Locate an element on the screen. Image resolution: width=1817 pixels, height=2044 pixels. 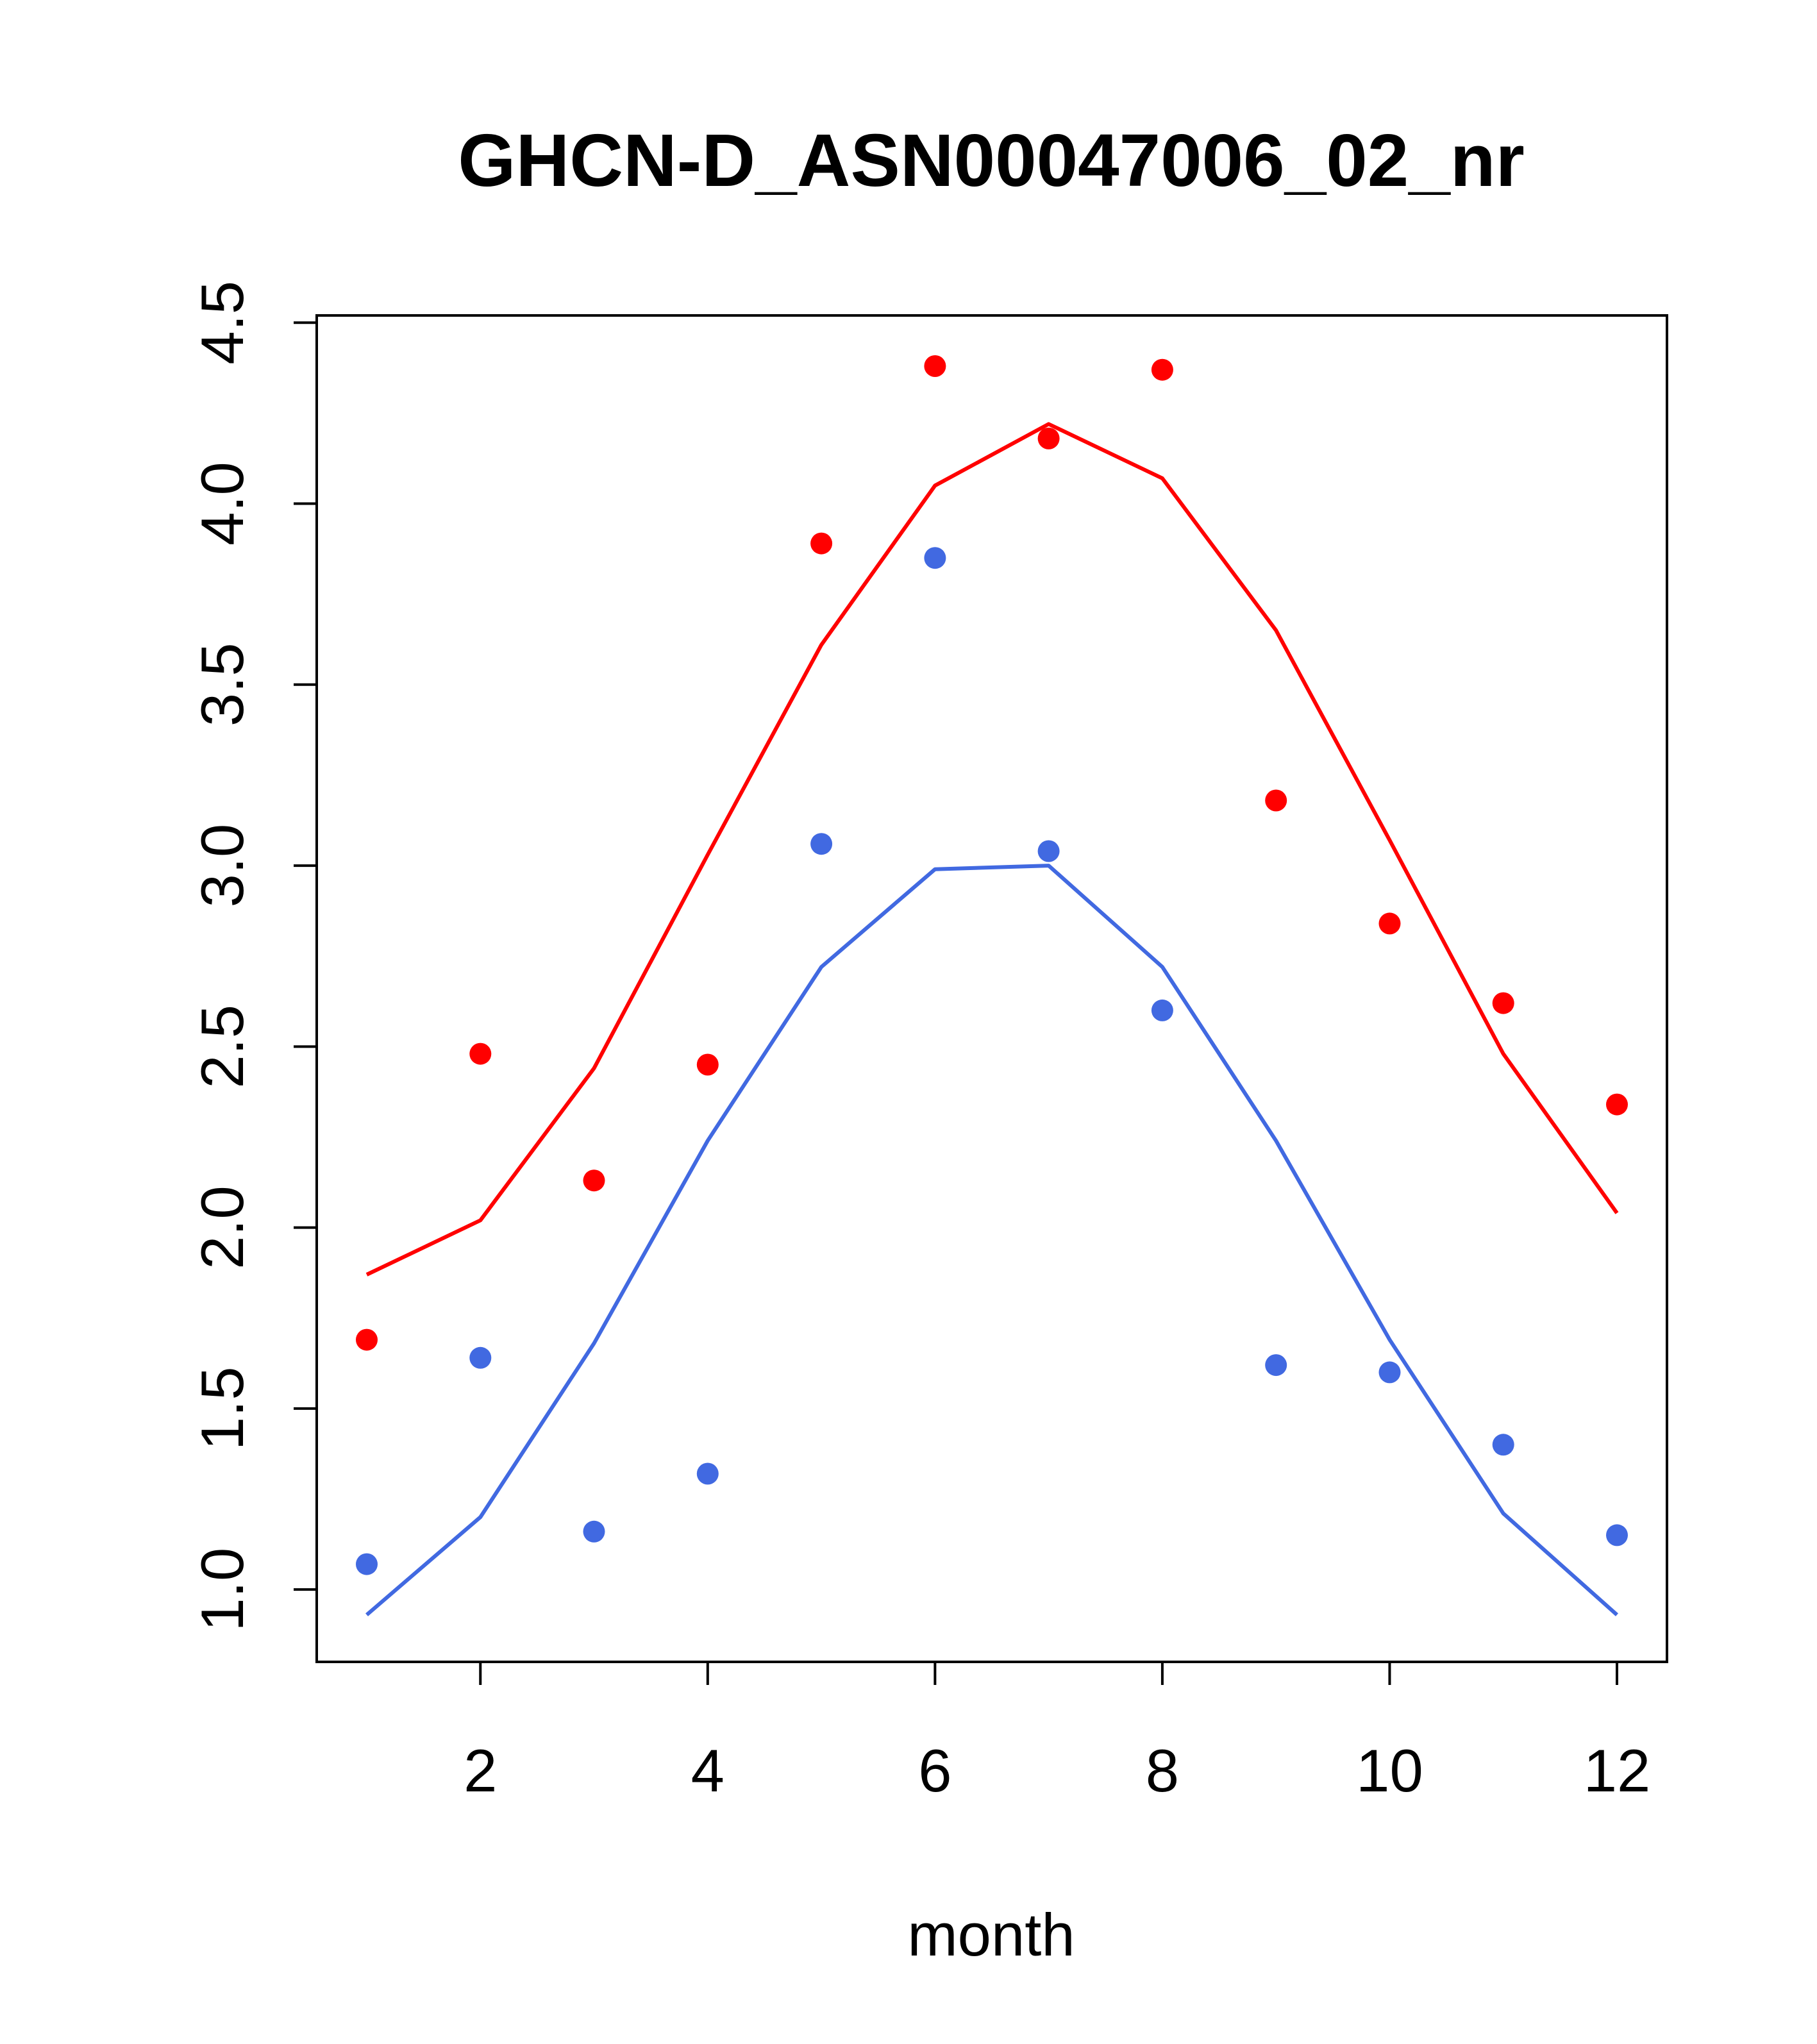
x-tick-label-10: 10 is located at coordinates (1389, 1770).